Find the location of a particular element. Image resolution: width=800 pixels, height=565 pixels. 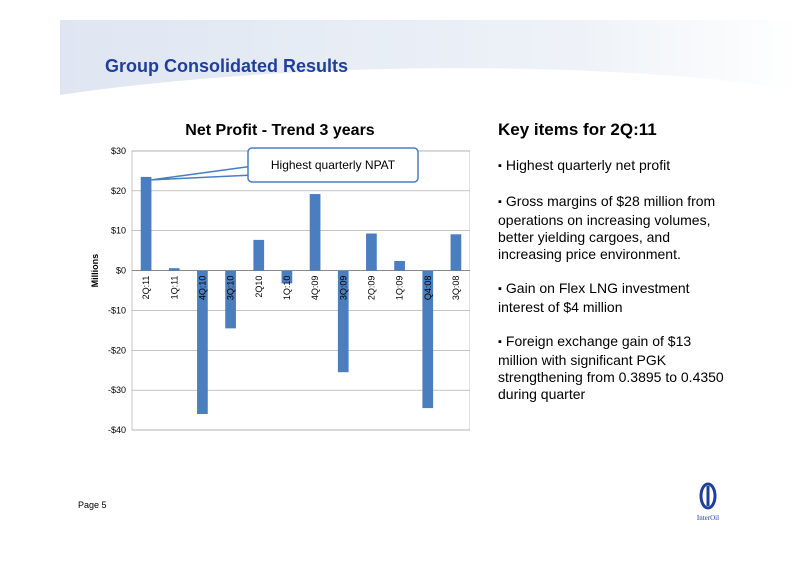

key-items-title: Key items for 2Q:11 is located at coordinates (577, 129).